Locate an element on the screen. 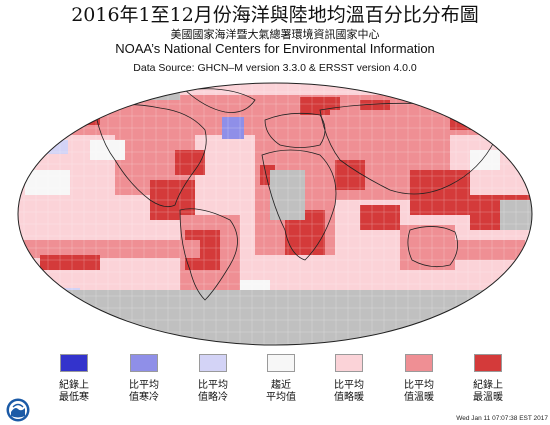  legend-swatch-below is located at coordinates (213, 363).